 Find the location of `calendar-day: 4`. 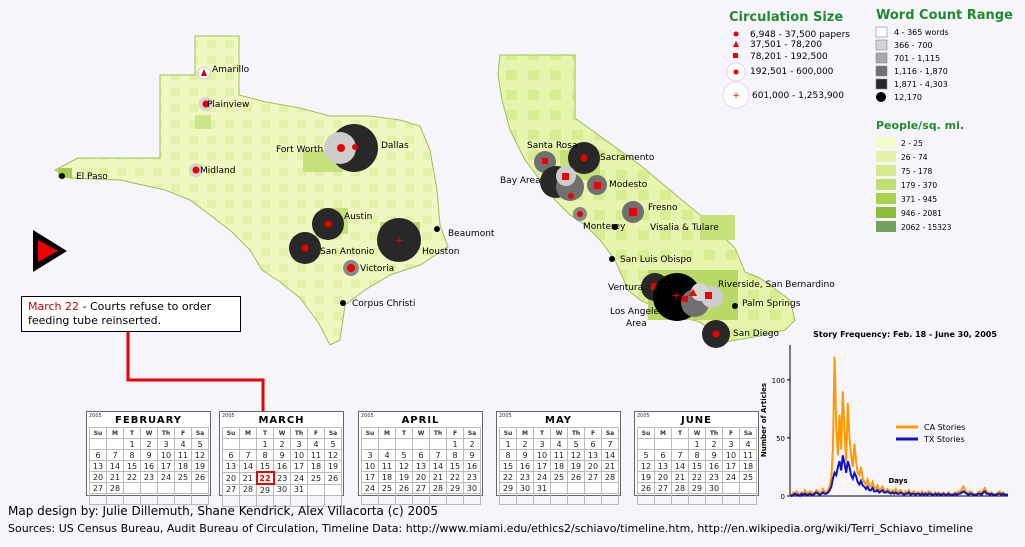

calendar-day: 4 is located at coordinates (559, 444).